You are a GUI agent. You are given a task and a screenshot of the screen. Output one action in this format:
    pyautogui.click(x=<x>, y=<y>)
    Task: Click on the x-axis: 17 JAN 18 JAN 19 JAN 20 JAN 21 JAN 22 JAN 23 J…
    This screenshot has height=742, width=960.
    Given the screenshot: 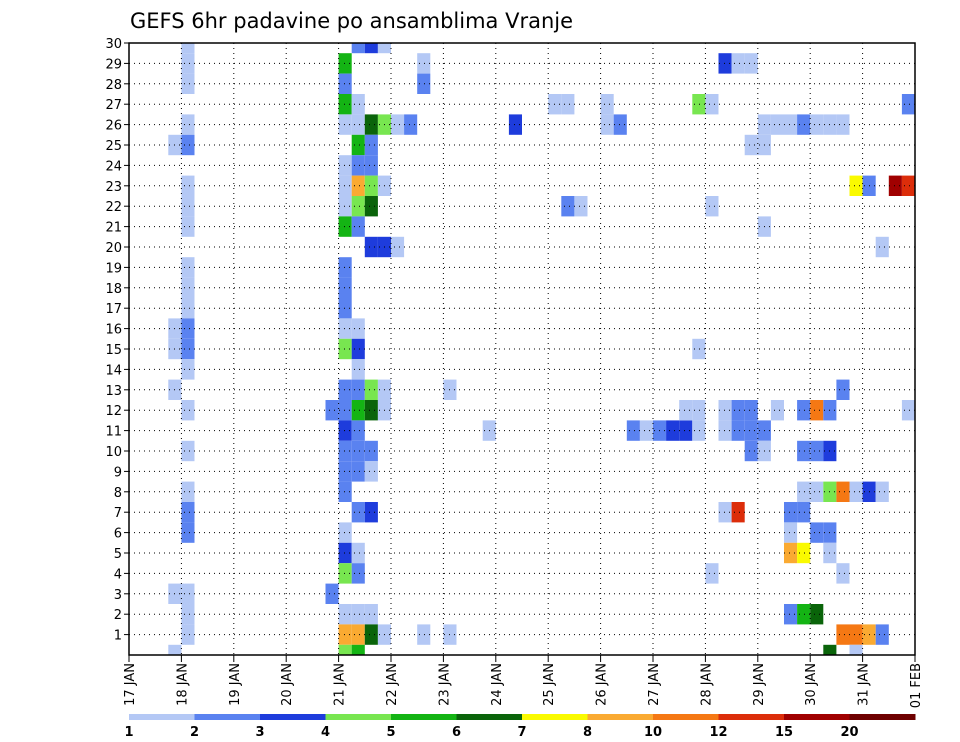 What is the action you would take?
    pyautogui.click(x=523, y=681)
    